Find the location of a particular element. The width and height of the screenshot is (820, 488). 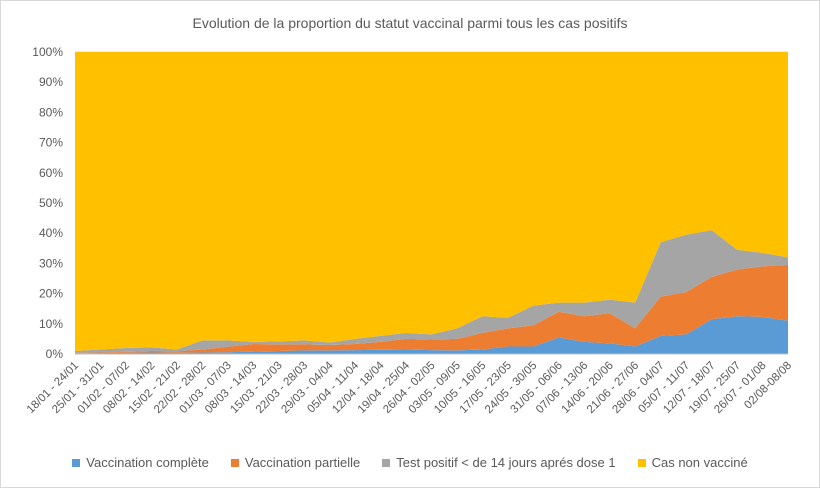

y-tick-label: 90% is located at coordinates (51, 82).